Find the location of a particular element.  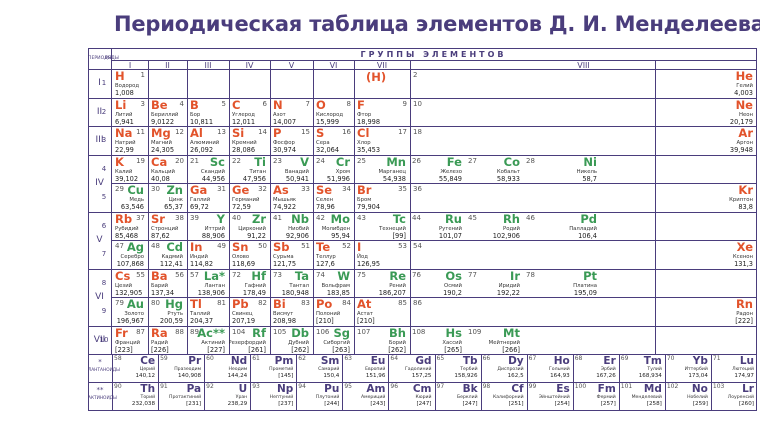

element-symbol: Fr is located at coordinates (121, 332).